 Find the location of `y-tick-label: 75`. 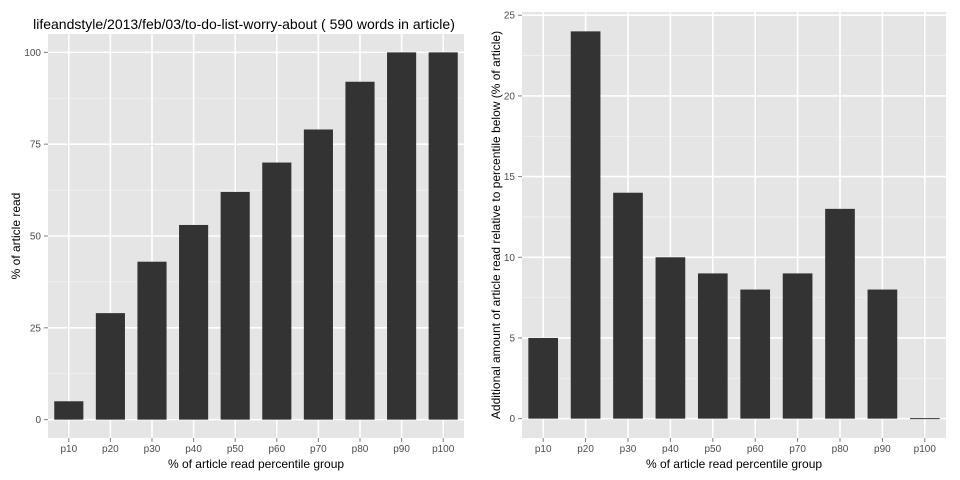

y-tick-label: 75 is located at coordinates (36, 145).